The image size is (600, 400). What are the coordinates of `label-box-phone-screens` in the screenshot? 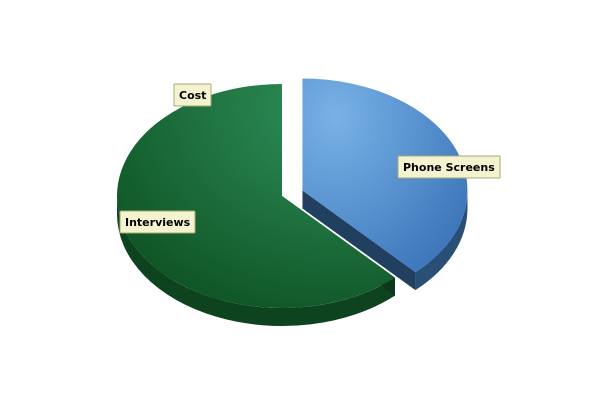 It's located at (449, 167).